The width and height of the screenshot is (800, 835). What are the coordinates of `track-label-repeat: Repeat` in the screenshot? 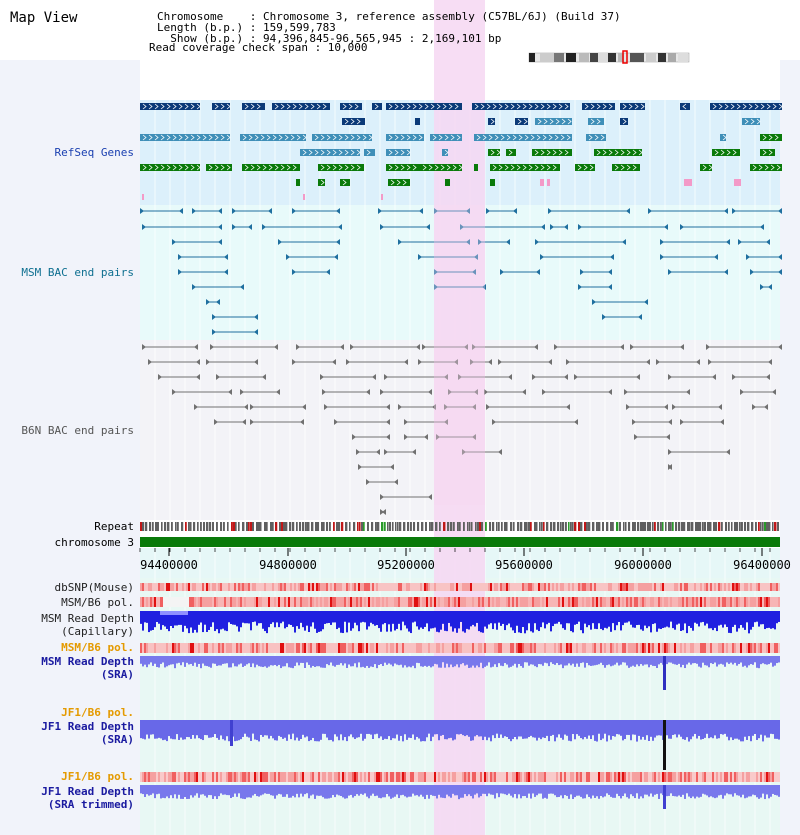 It's located at (114, 526).